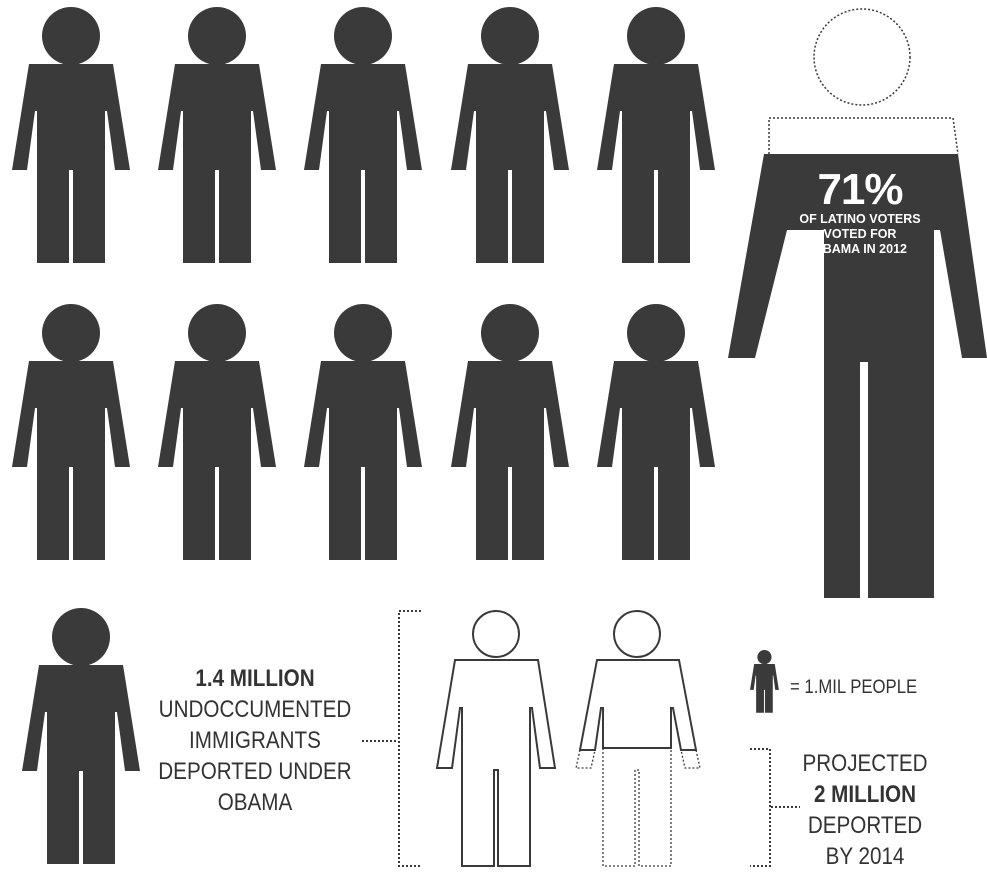 This screenshot has width=987, height=873. What do you see at coordinates (764, 681) in the screenshot?
I see `person-legend-icon` at bounding box center [764, 681].